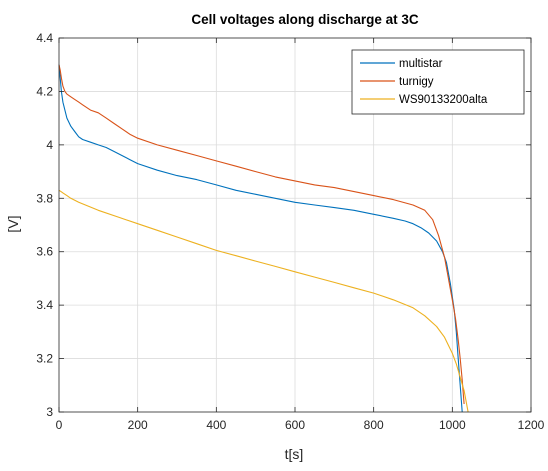 This screenshot has width=548, height=471. What do you see at coordinates (452, 425) in the screenshot?
I see `x-tick-label: 1000` at bounding box center [452, 425].